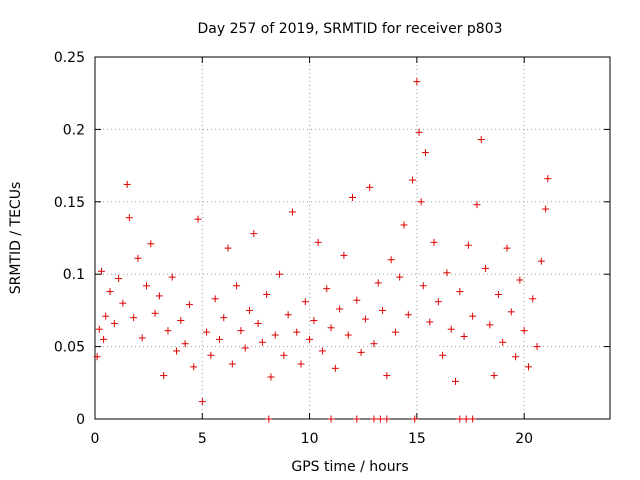 The height and width of the screenshot is (480, 640). I want to click on y-axis-label: SRMTID / TECUs, so click(16, 238).